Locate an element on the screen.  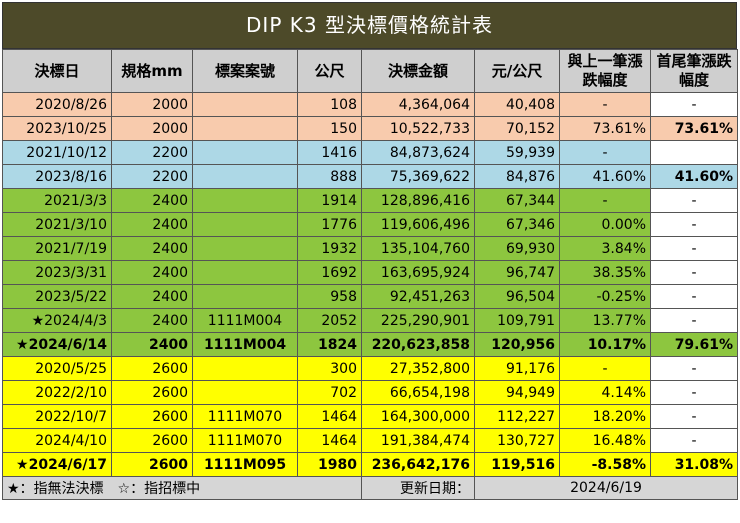
cell-per-meter: 96,504 is located at coordinates (517, 296).